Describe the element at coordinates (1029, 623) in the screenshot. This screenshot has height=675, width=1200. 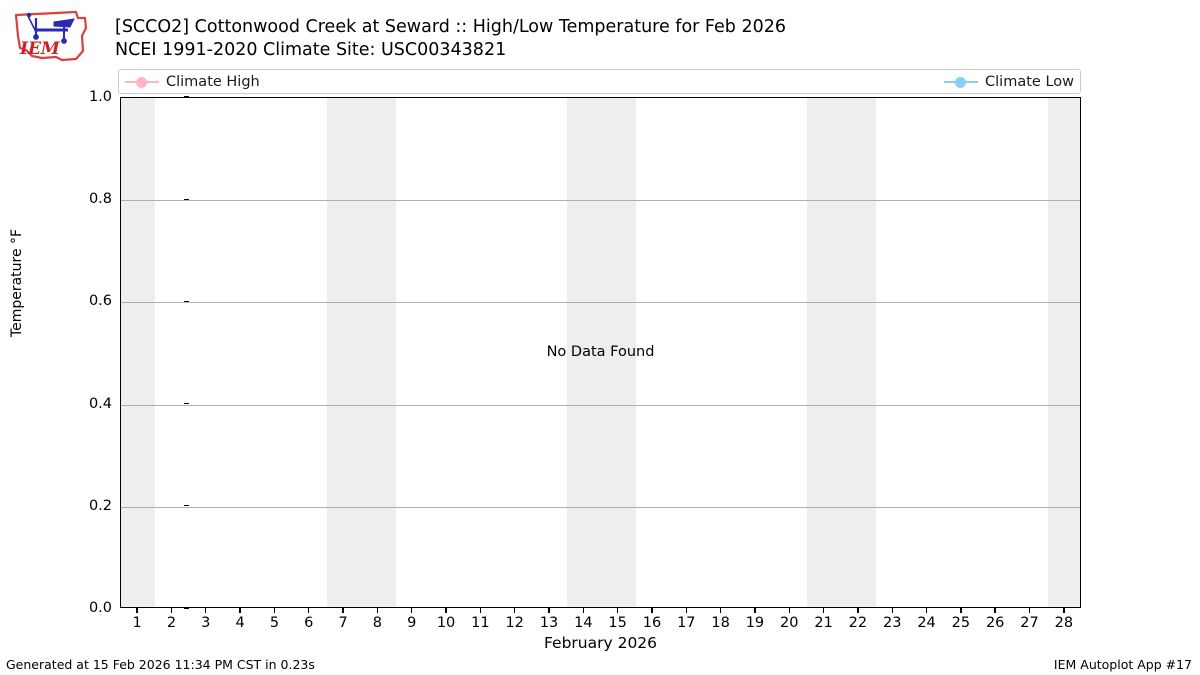
I see `x-axis-tick-label: 27` at that location.